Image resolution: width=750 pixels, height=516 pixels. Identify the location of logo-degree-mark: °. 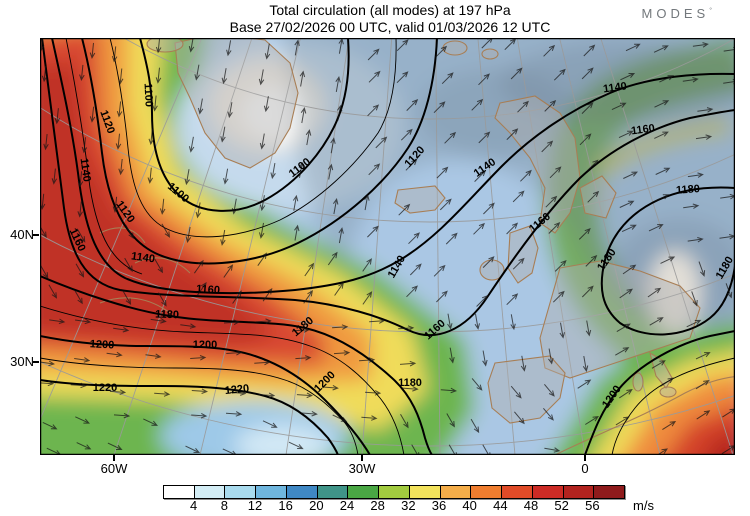
(710, 11).